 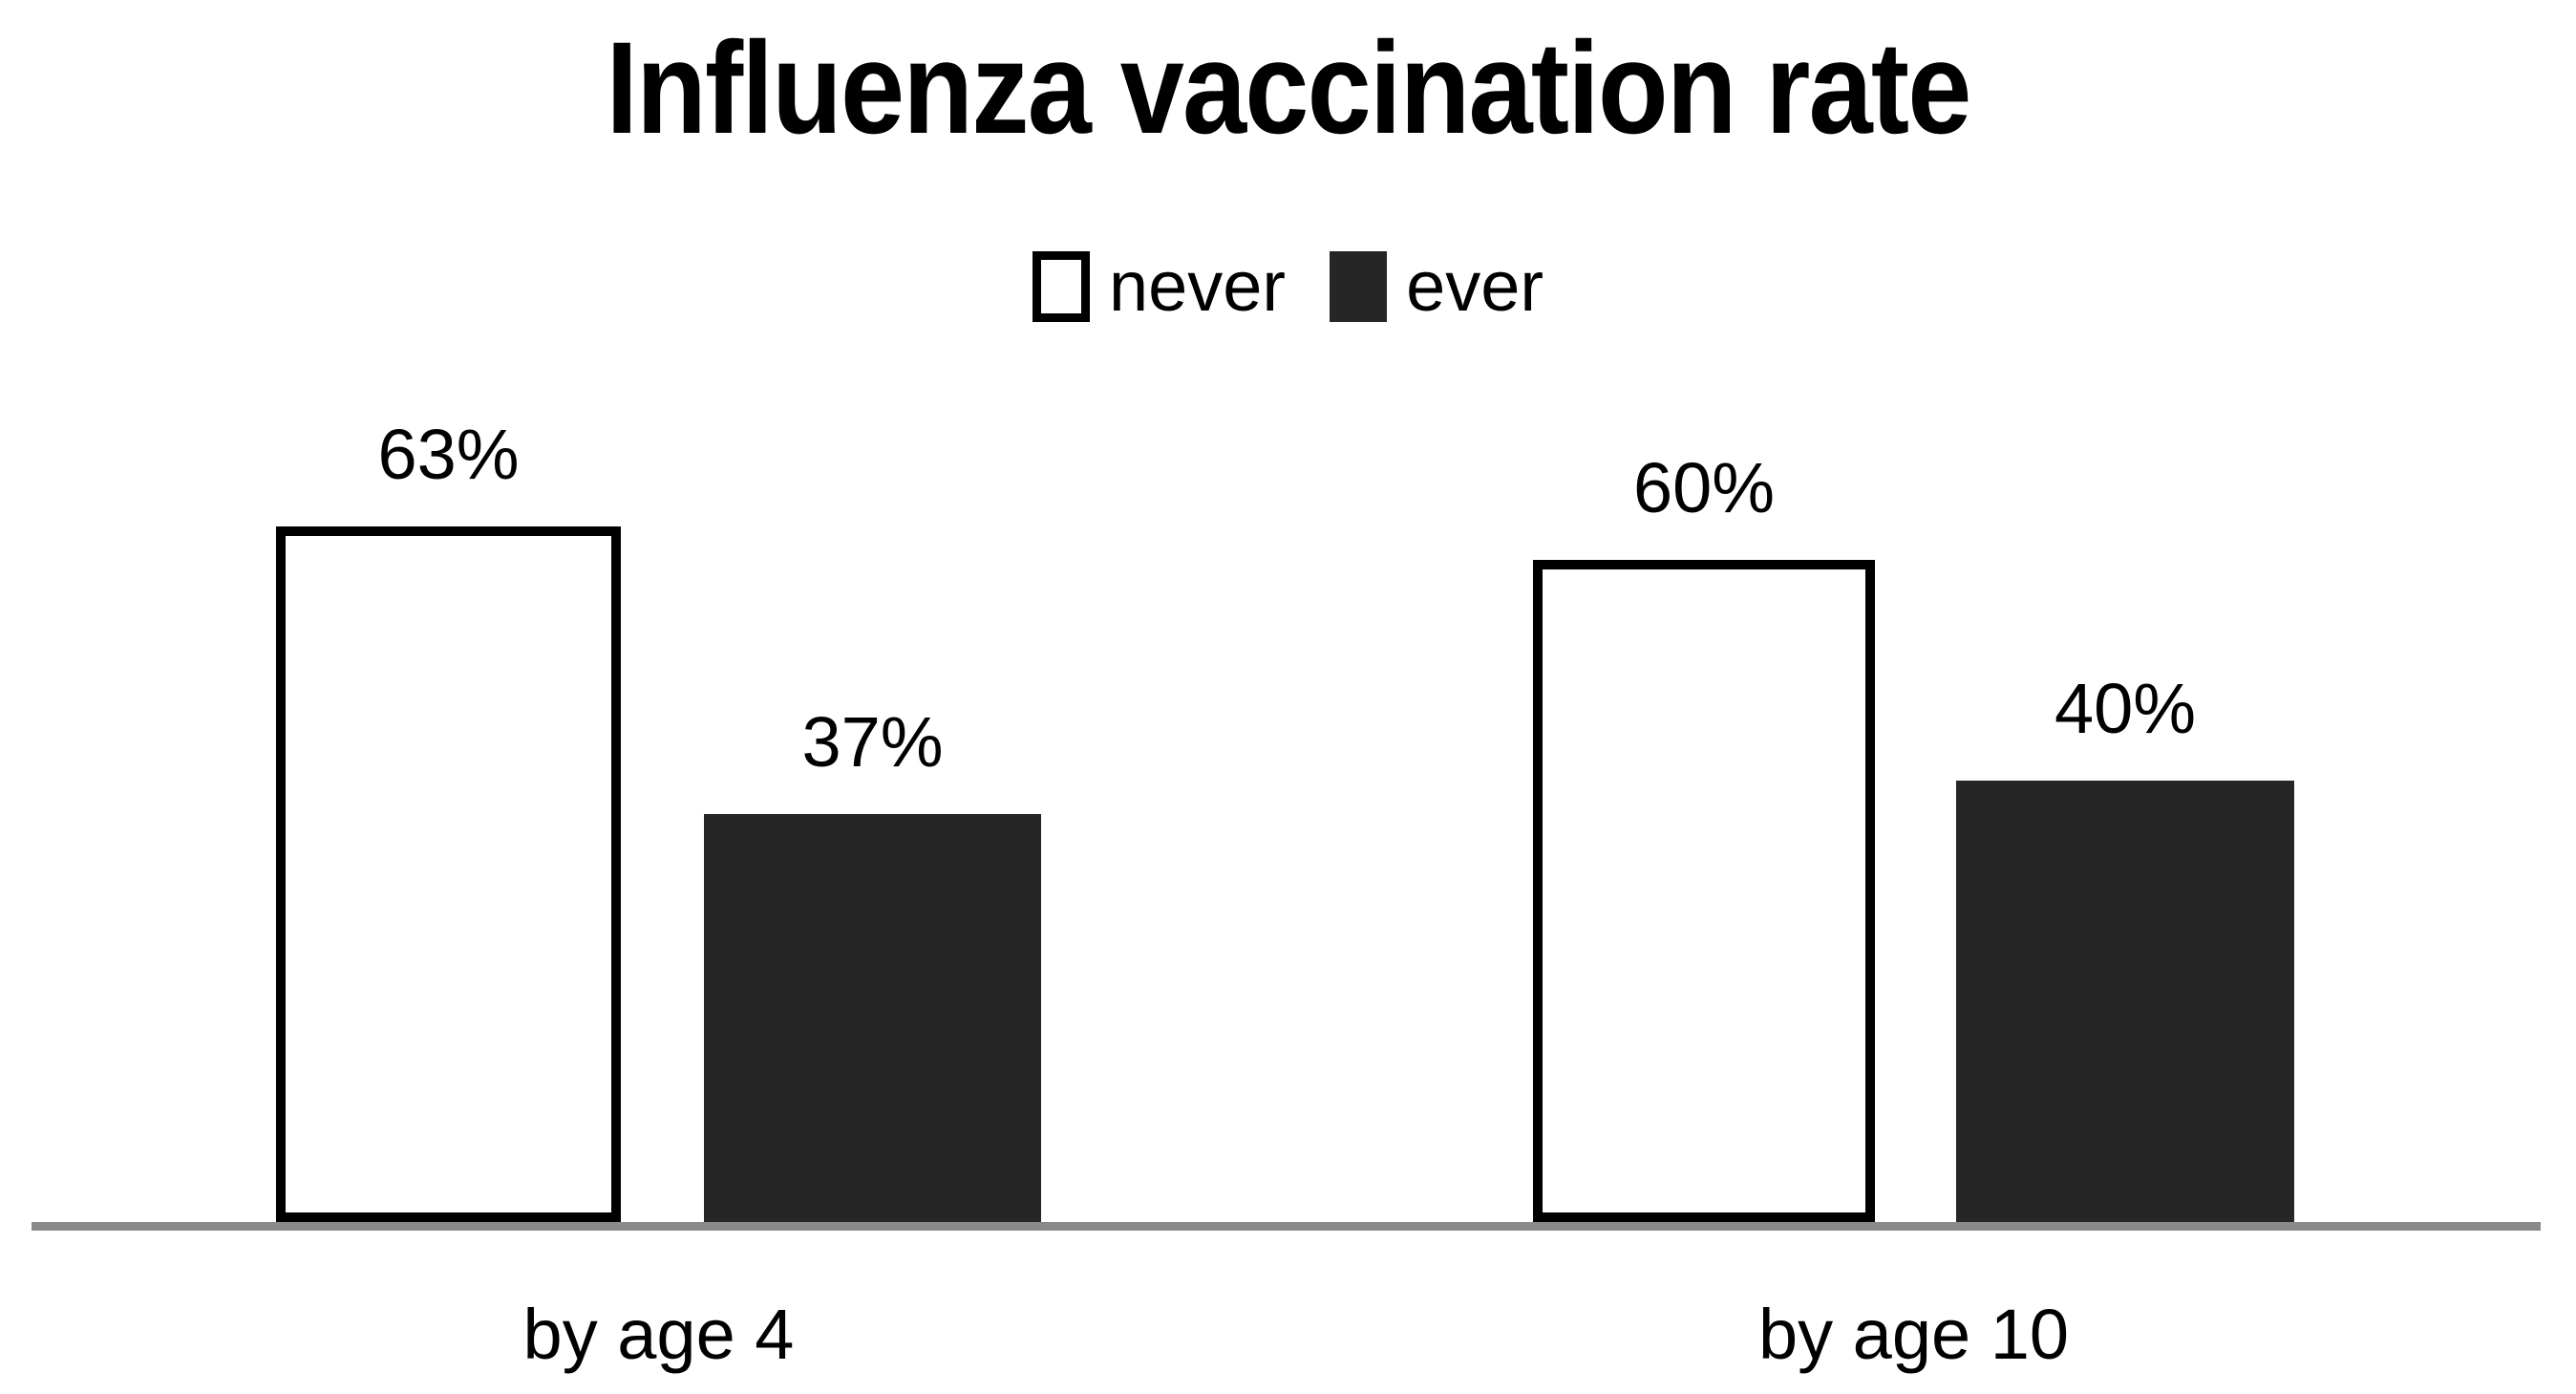 What do you see at coordinates (1913, 1334) in the screenshot?
I see `category-label-age10: by age 10` at bounding box center [1913, 1334].